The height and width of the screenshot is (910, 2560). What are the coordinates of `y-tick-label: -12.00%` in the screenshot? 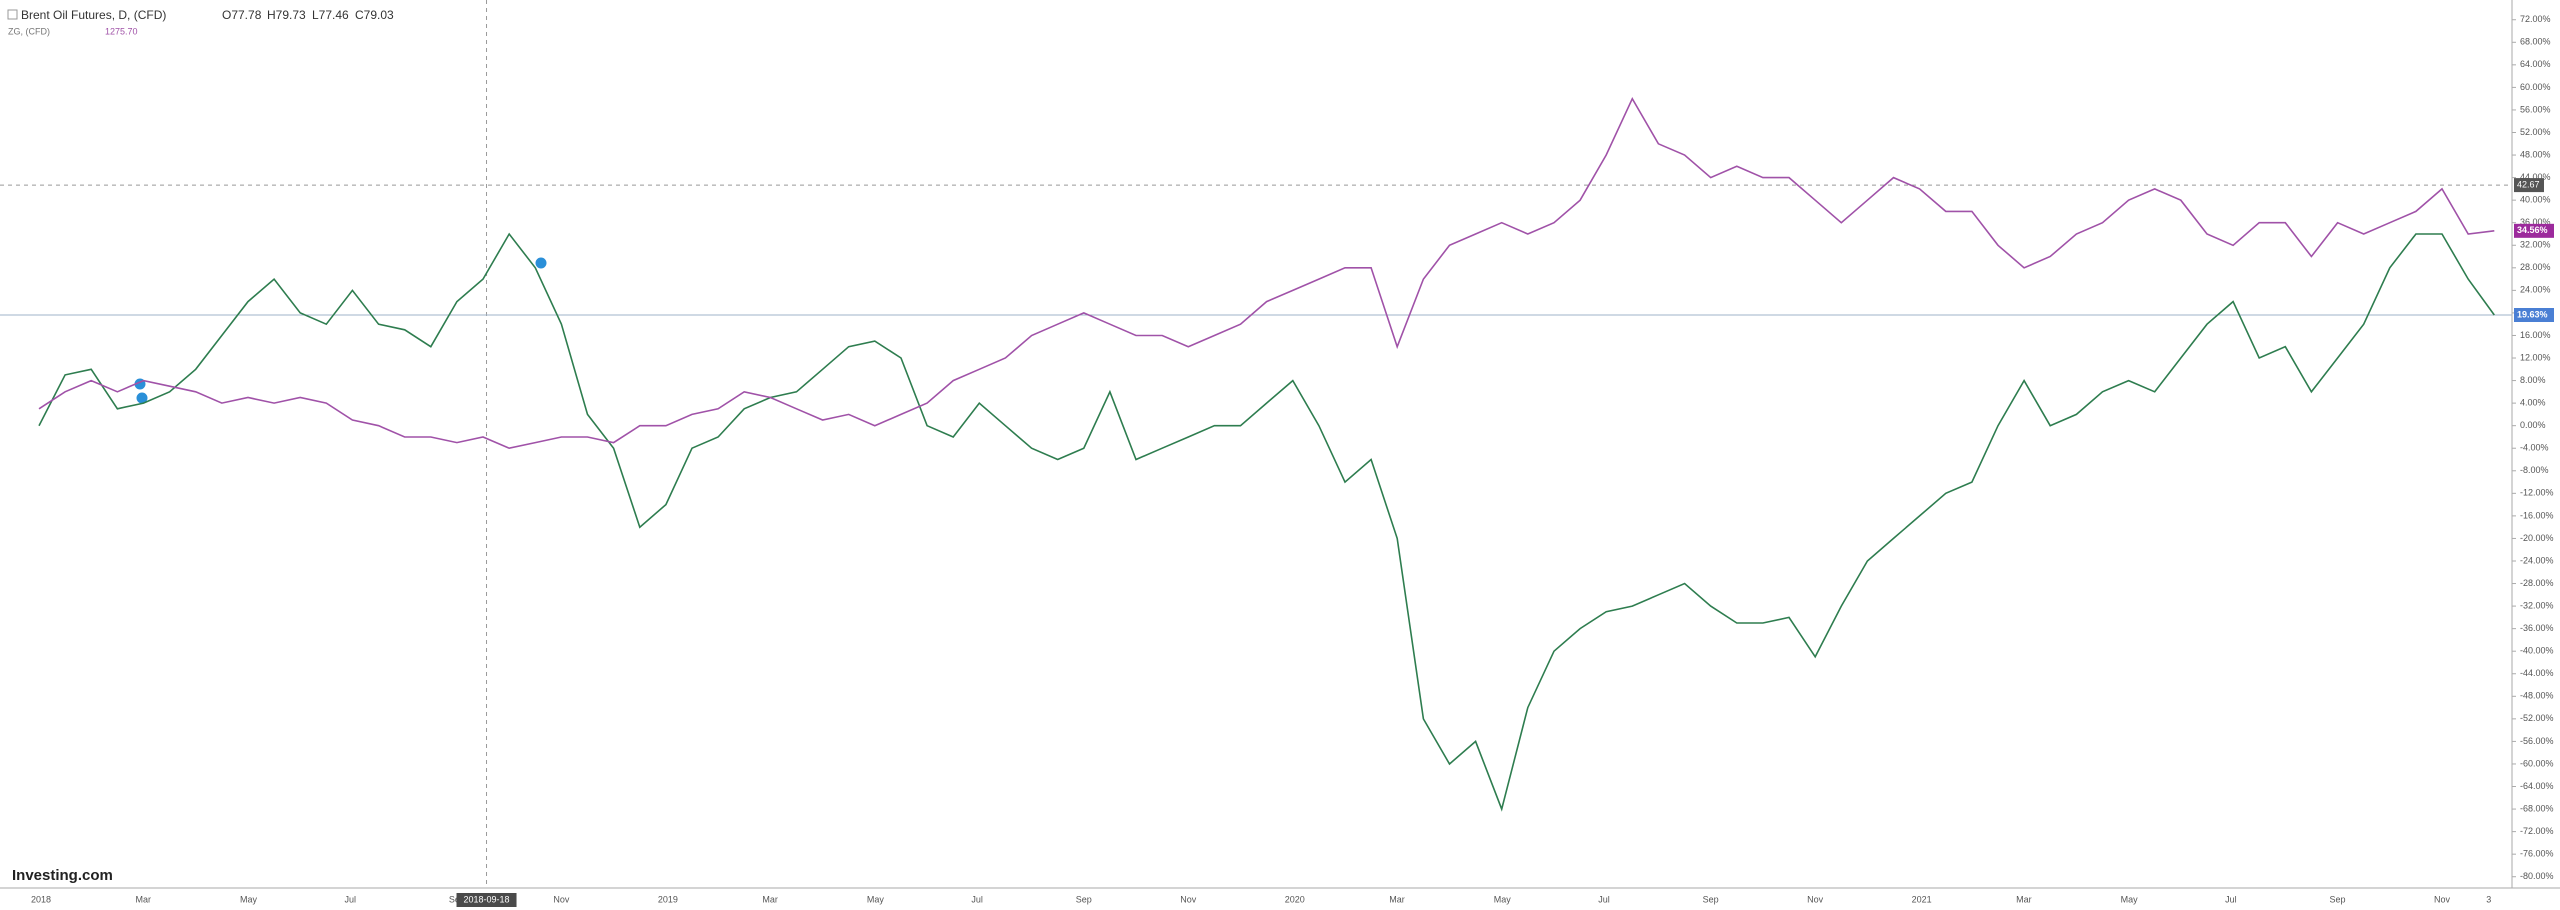 It's located at (2537, 493).